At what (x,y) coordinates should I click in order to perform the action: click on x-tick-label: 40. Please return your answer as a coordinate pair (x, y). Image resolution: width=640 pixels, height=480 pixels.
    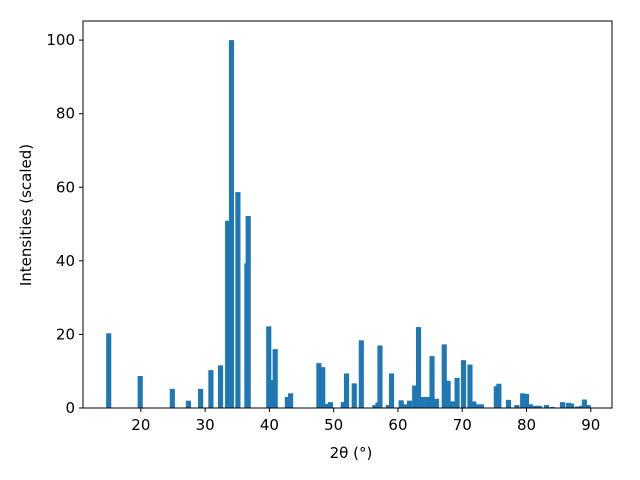
    Looking at the image, I should click on (269, 425).